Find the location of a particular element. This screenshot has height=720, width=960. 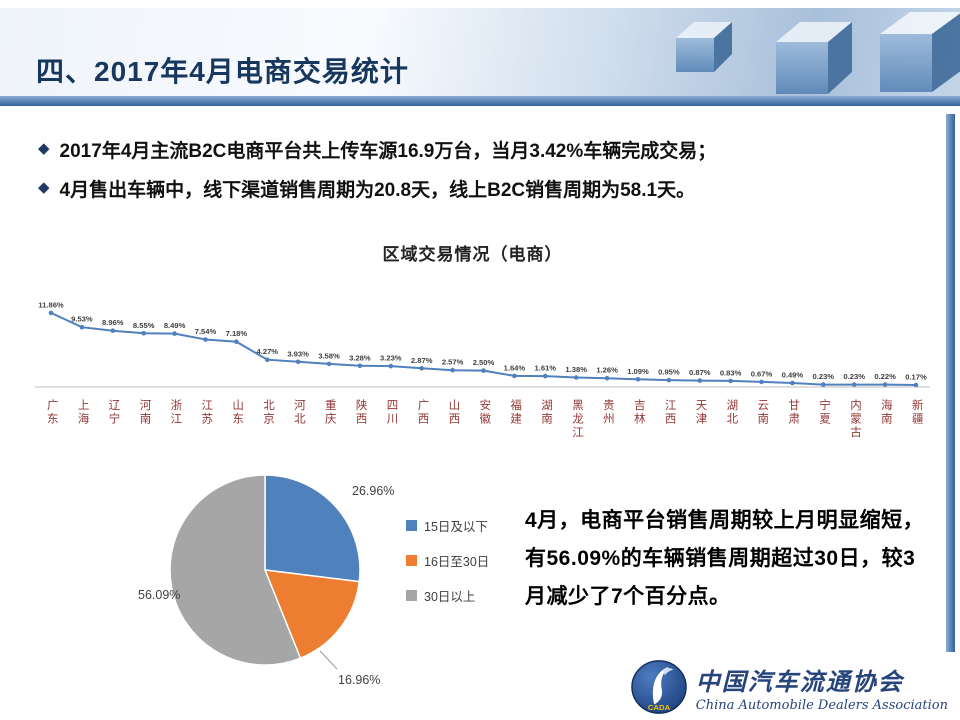

svg-text: 0.22% is located at coordinates (885, 376).